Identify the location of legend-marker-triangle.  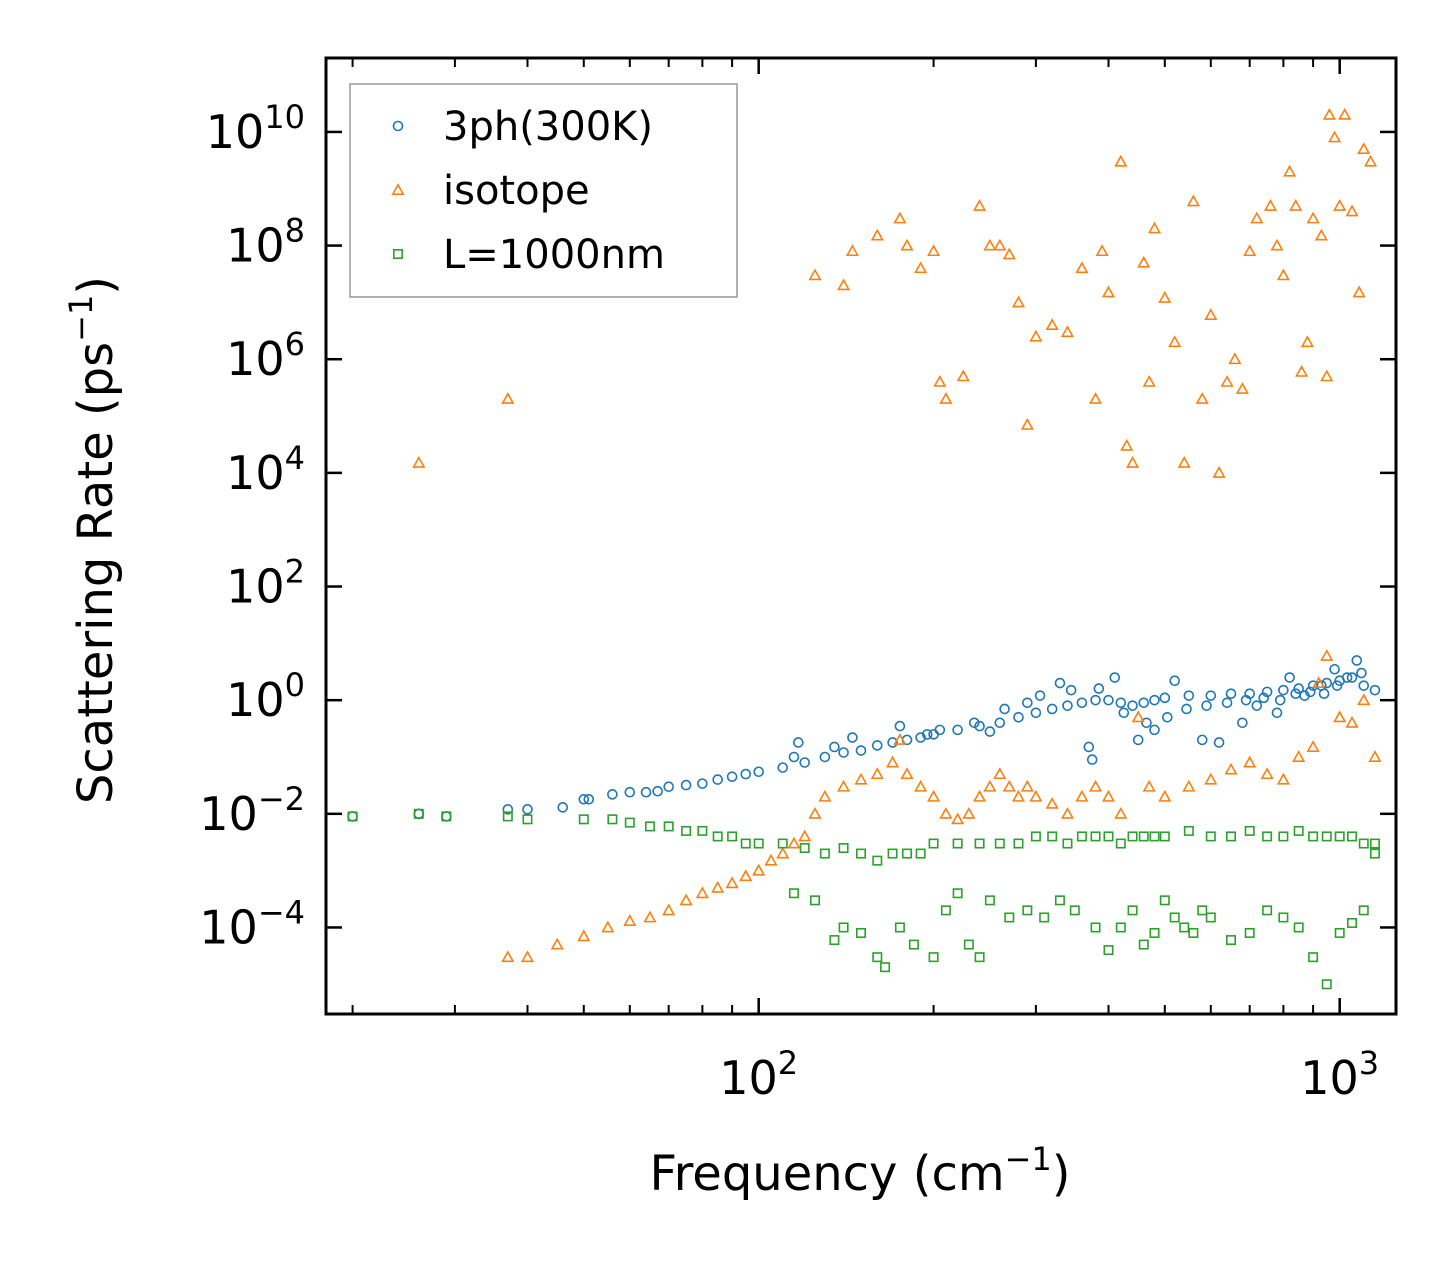
(398, 189).